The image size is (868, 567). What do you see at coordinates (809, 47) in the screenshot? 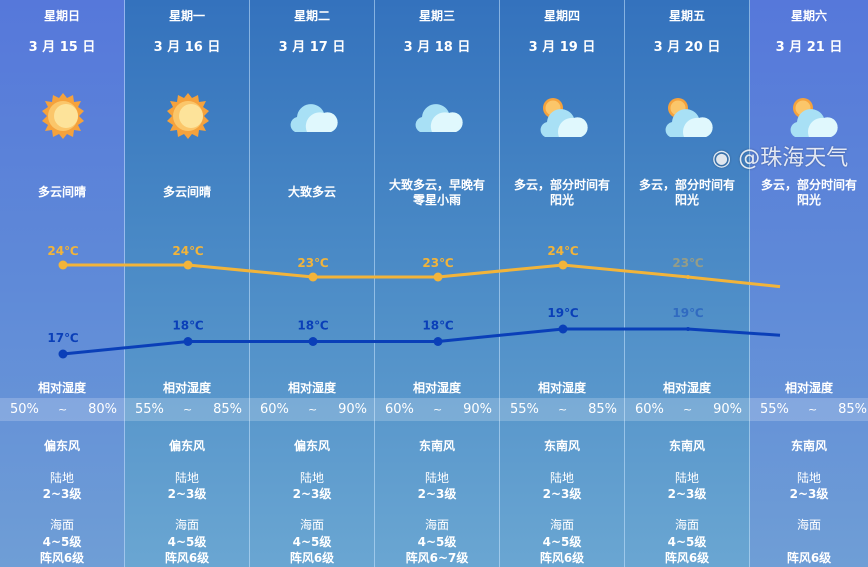
I see `date: 3 月 21 日` at bounding box center [809, 47].